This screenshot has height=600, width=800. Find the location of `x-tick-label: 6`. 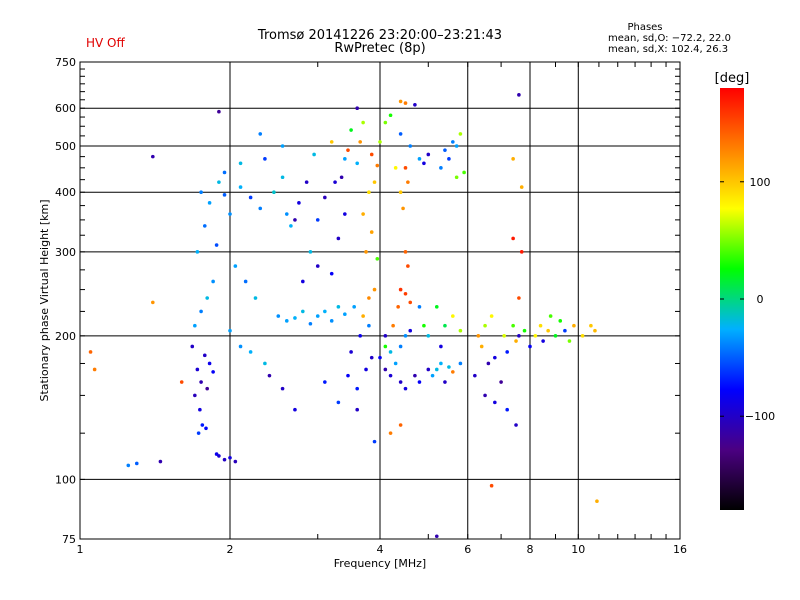

x-tick-label: 6 is located at coordinates (467, 549).